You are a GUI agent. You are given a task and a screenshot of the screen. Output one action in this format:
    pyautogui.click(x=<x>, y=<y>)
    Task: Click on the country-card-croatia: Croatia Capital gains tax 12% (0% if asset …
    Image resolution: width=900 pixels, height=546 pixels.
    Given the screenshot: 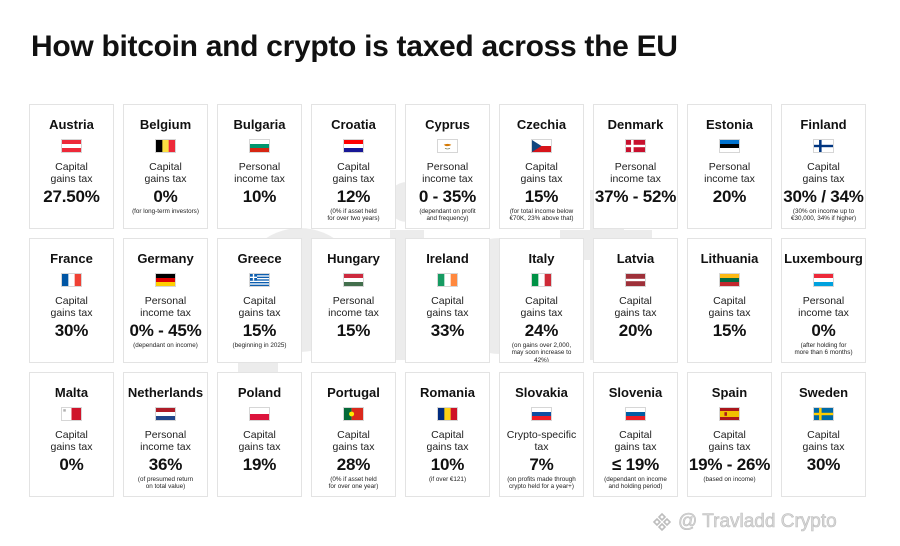 What is the action you would take?
    pyautogui.click(x=353, y=166)
    